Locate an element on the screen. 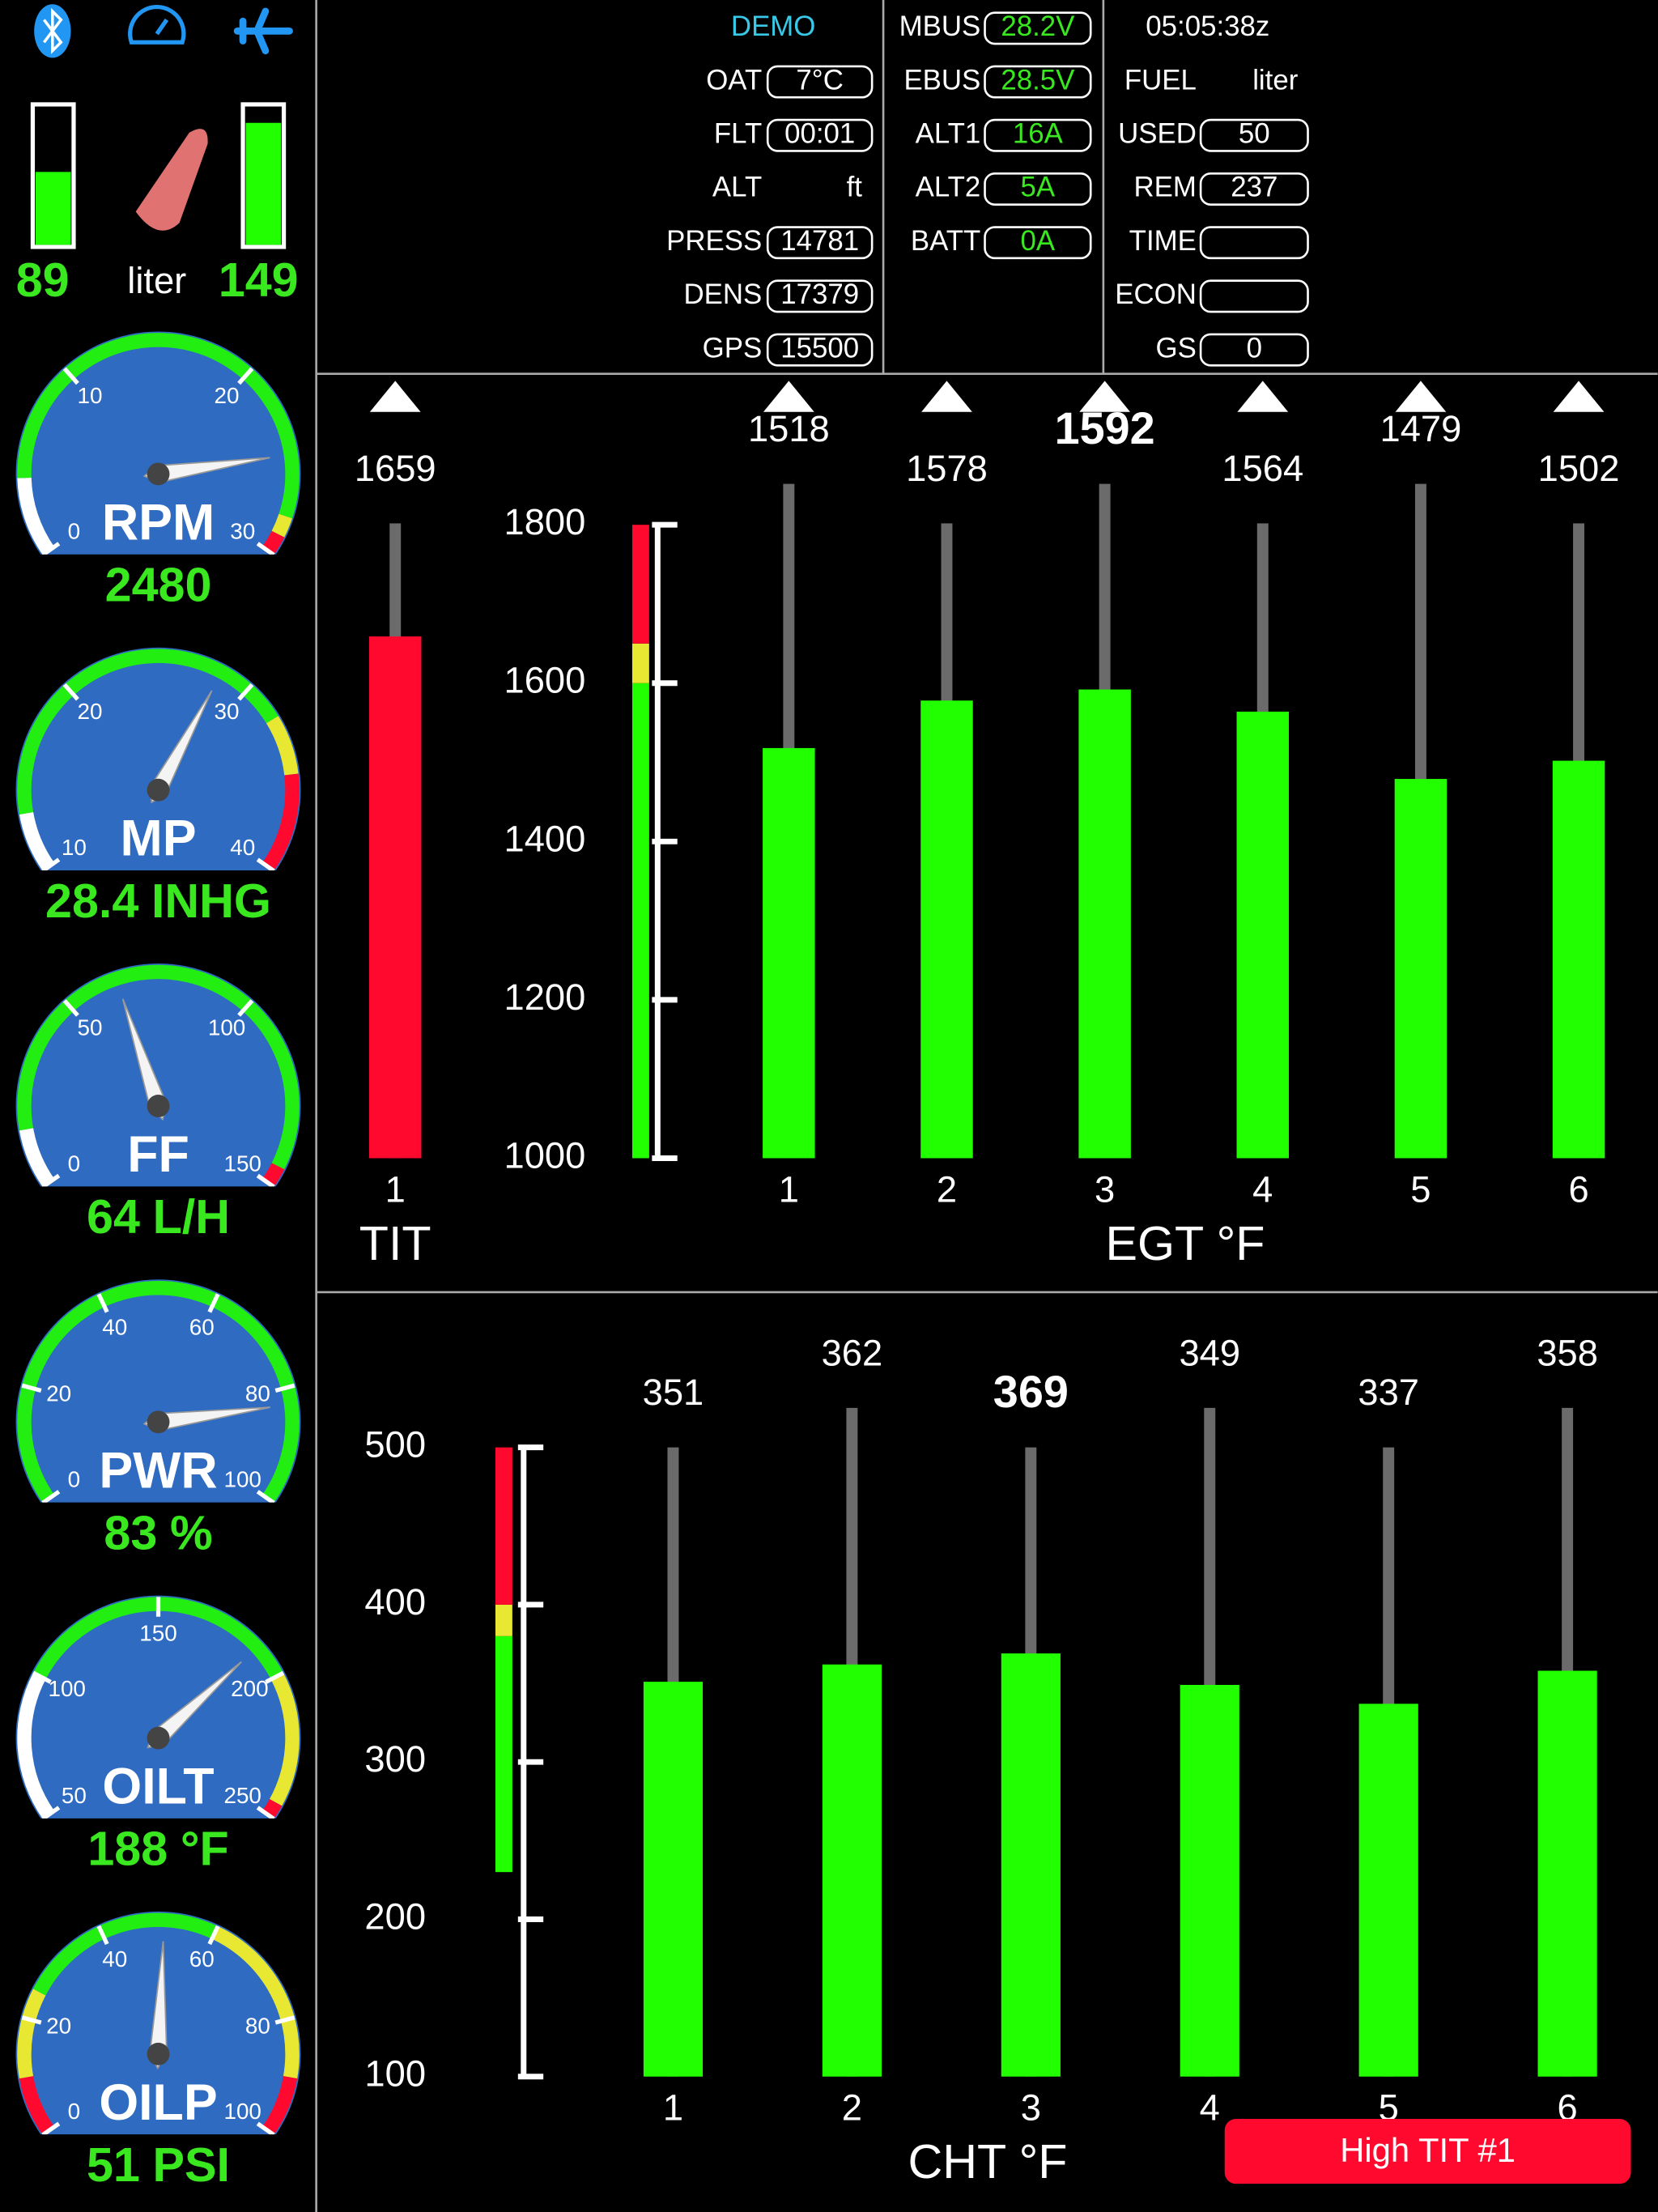  gauge-tick-label: 200 is located at coordinates (249, 1689).